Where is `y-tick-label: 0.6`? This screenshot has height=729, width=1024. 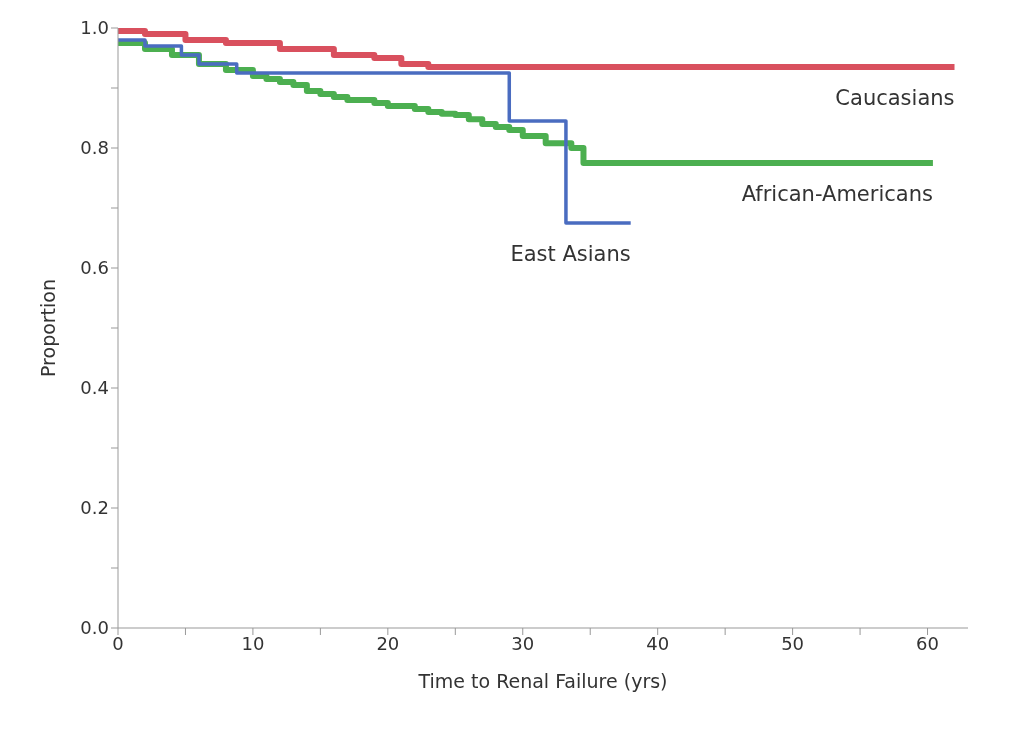
y-tick-label: 0.6 is located at coordinates (94, 268).